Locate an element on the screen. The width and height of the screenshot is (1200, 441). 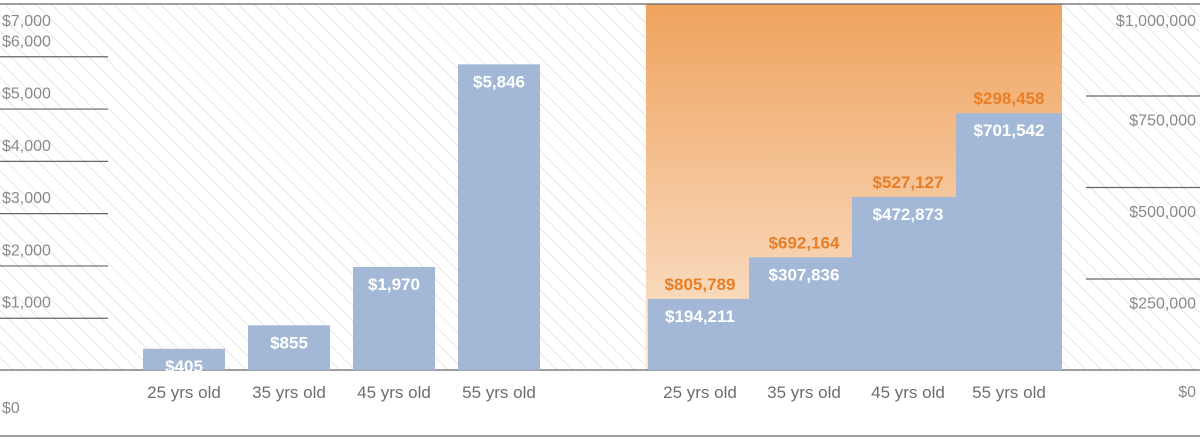
right-bar-value-label: $307,836 is located at coordinates (804, 274).